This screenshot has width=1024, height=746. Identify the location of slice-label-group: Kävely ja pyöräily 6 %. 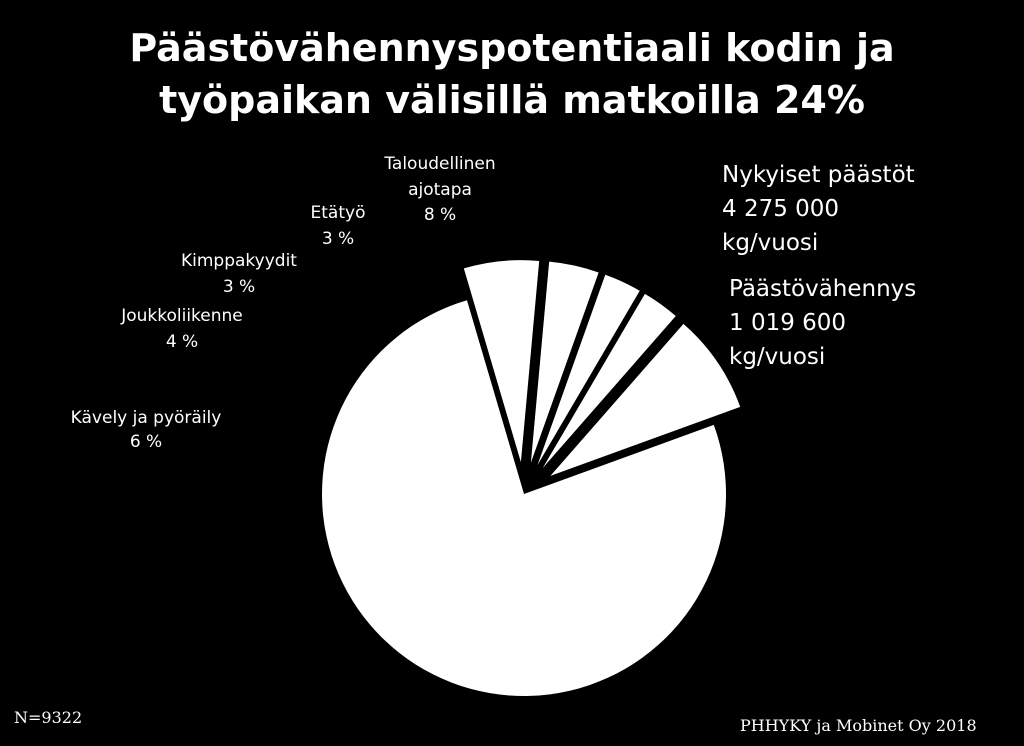
(146, 430).